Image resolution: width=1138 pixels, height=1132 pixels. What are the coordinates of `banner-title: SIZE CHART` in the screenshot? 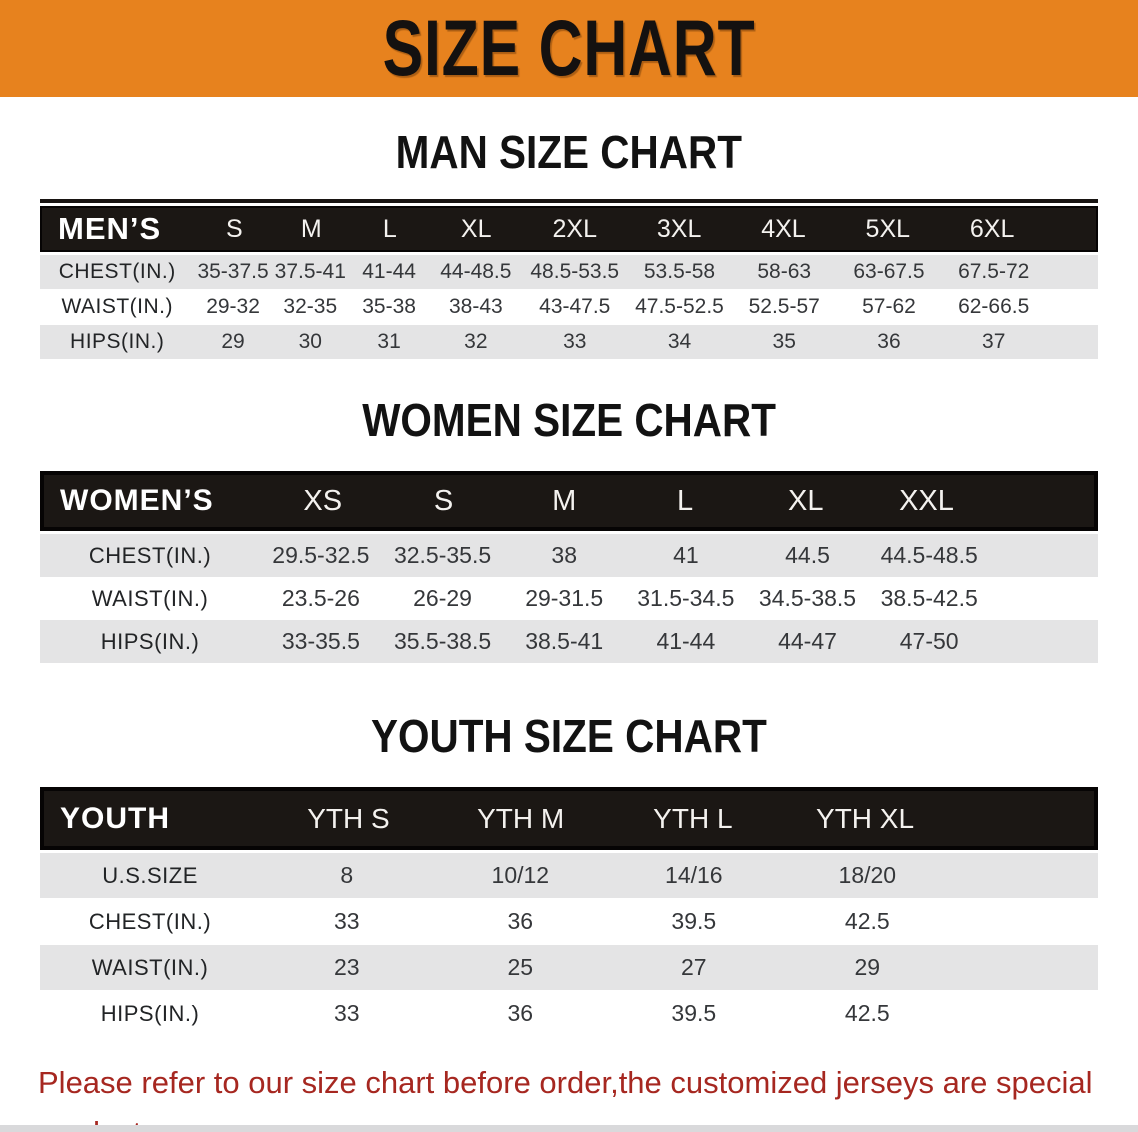 It's located at (569, 48).